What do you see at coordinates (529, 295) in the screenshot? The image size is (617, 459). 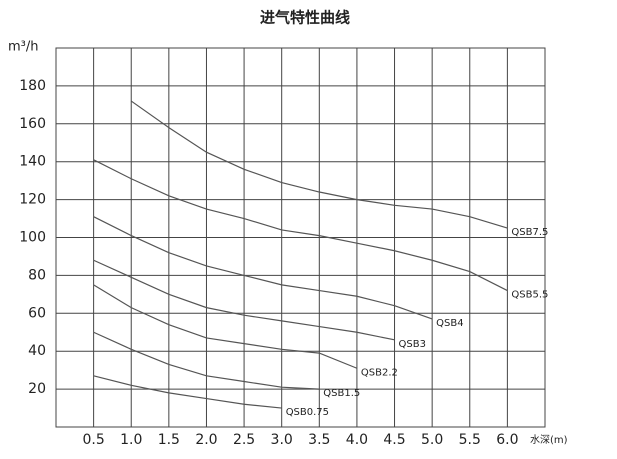 I see `series-label: QSB5.5` at bounding box center [529, 295].